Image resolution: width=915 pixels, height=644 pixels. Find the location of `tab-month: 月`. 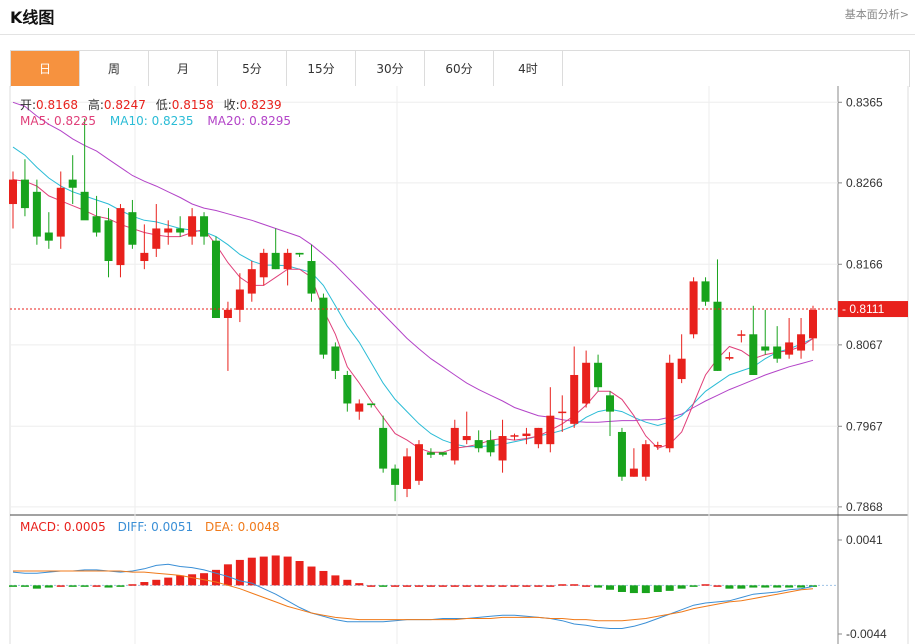

tab-month: 月 is located at coordinates (183, 68).